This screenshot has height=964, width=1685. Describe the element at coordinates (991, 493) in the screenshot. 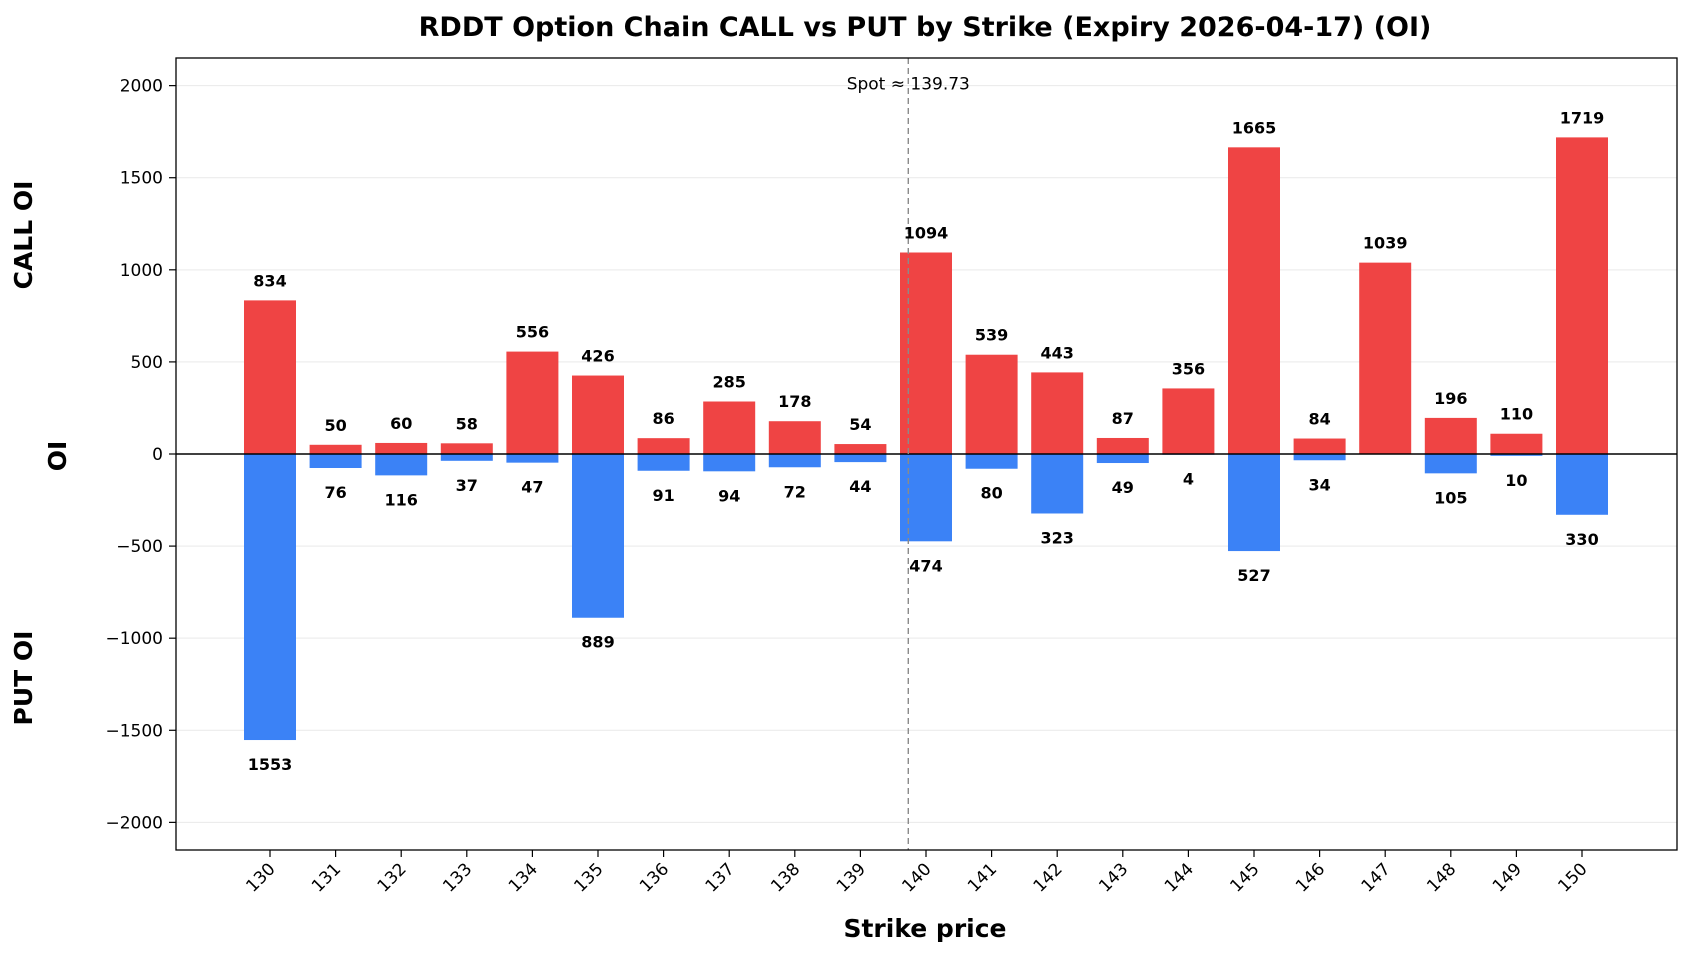

I see `put-value-label: 80` at that location.